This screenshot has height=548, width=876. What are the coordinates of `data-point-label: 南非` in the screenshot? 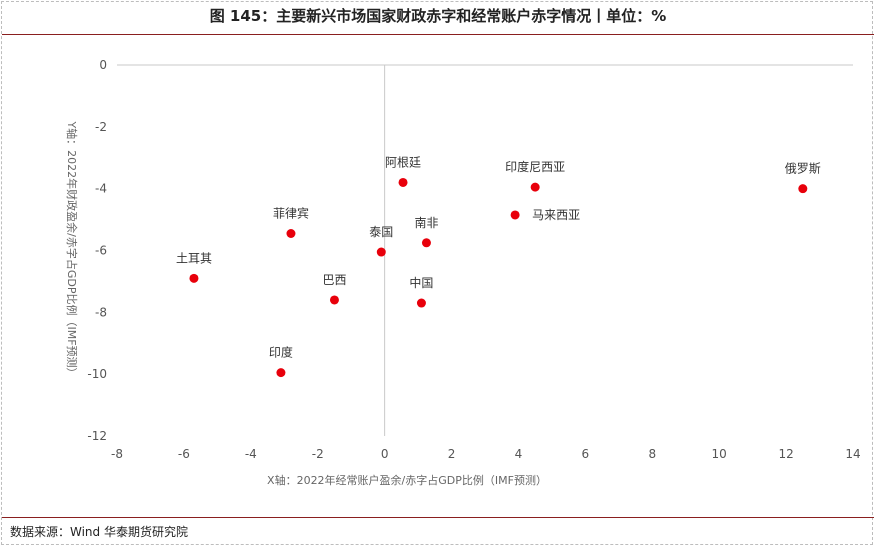 It's located at (426, 222).